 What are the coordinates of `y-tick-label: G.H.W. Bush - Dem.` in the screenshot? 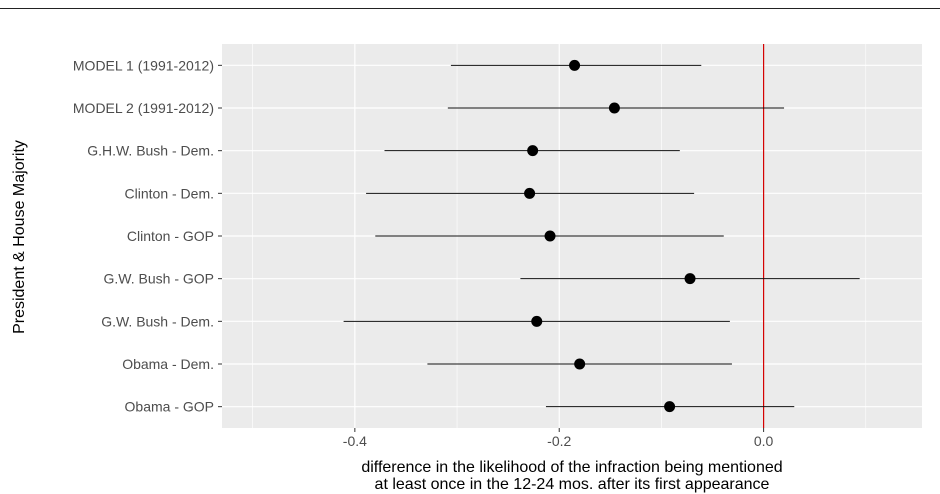 It's located at (150, 151).